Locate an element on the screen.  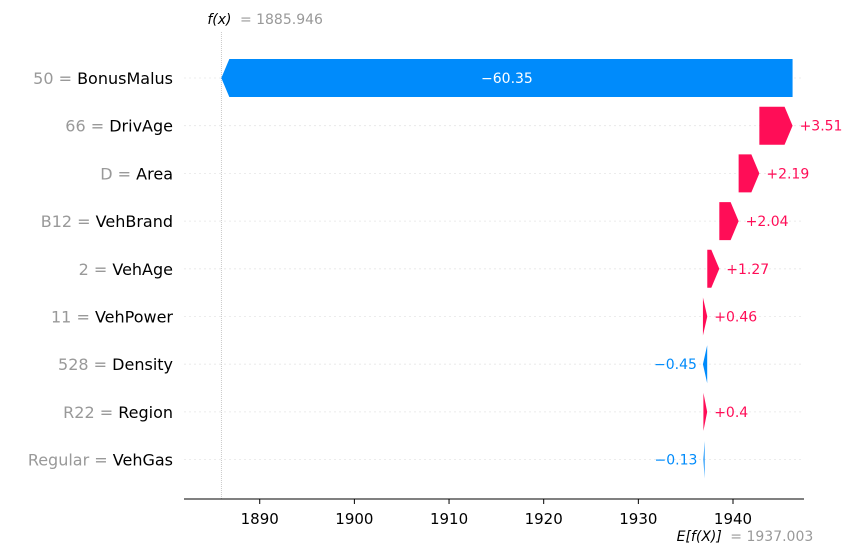
value-label-region: +0.4 is located at coordinates (731, 413).